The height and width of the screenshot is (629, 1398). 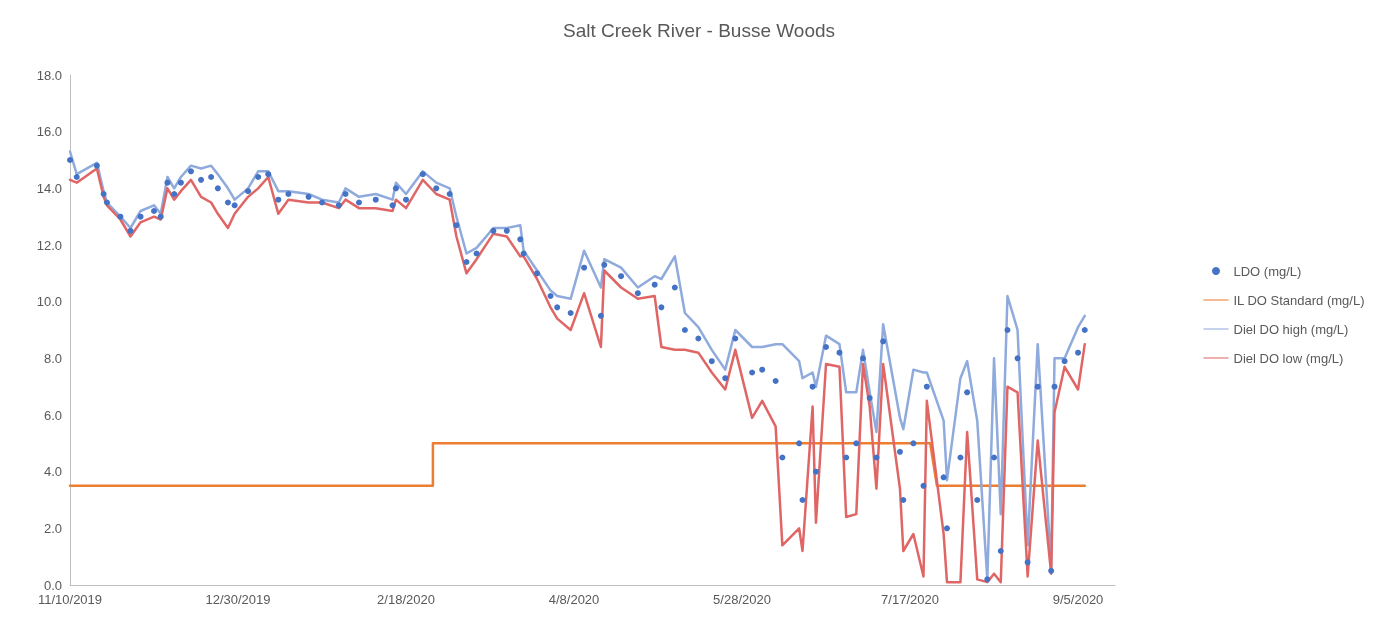 I want to click on x-tick-label: 12/30/2019, so click(x=238, y=599).